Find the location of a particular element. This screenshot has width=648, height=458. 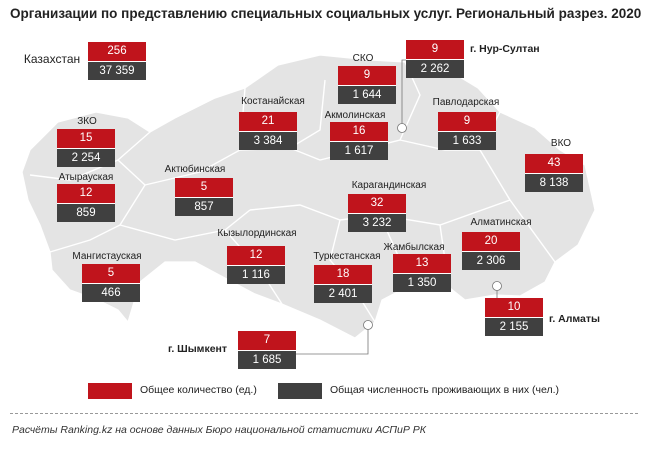

label-atyrau: Атырауская is located at coordinates (86, 177).